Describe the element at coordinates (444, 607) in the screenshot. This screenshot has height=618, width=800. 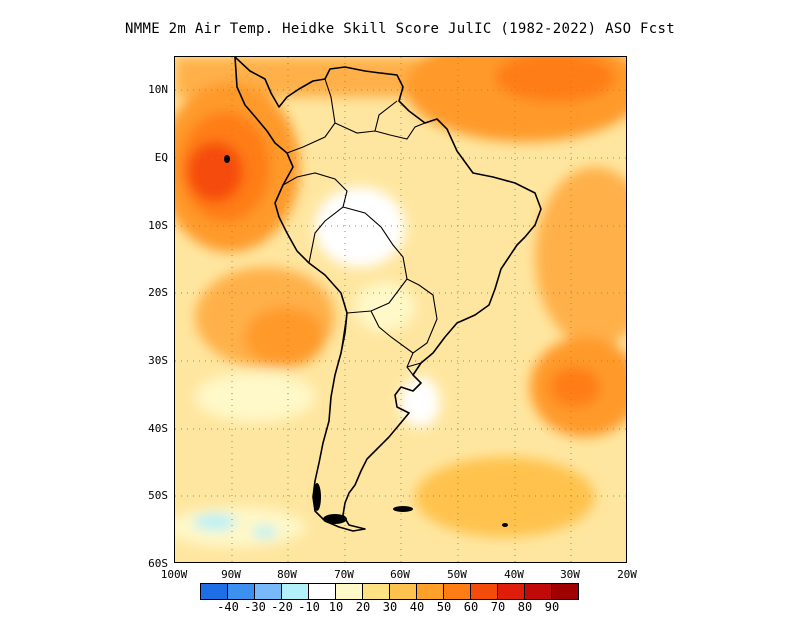
I see `colorbar-label: 50` at that location.